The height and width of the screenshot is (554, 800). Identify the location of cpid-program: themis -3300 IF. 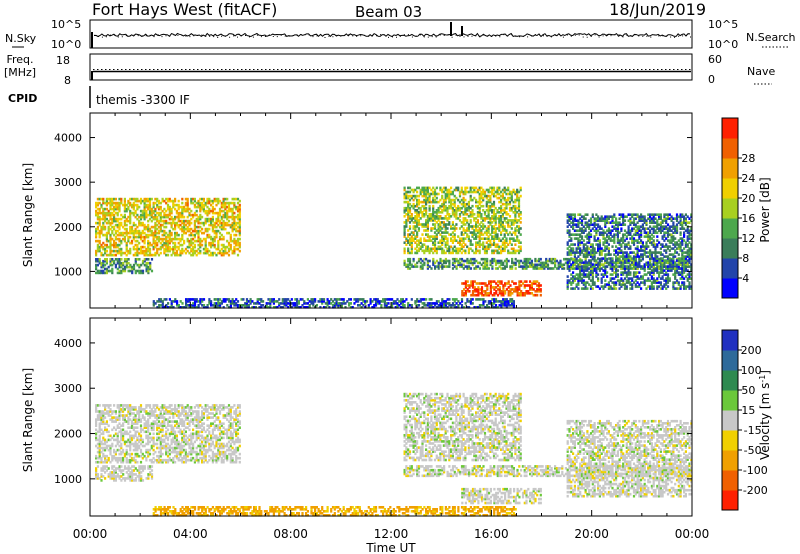
(143, 100).